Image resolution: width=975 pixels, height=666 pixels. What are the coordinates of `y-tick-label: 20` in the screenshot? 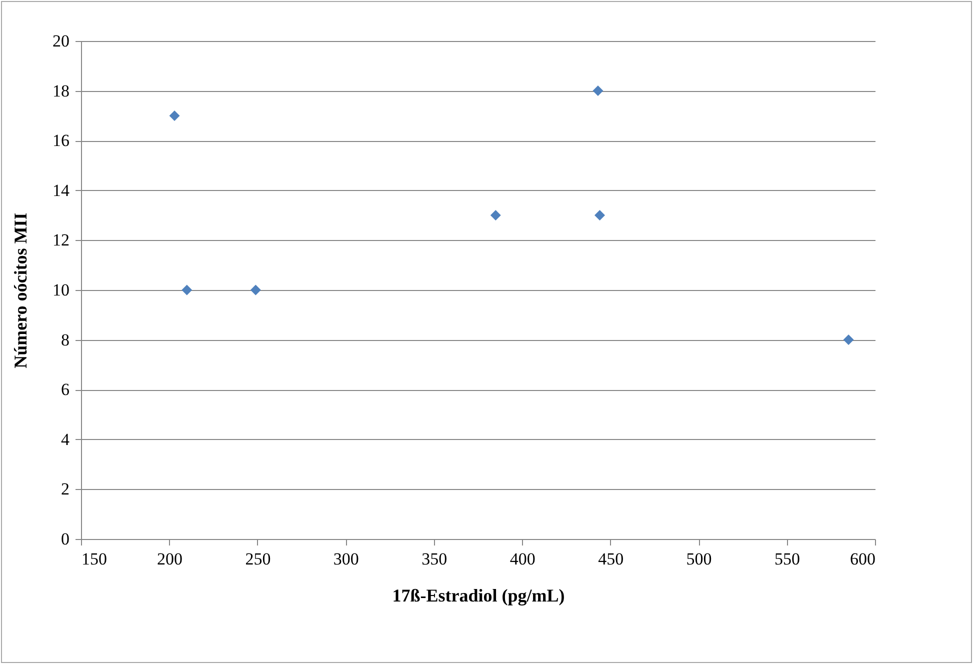 It's located at (61, 41).